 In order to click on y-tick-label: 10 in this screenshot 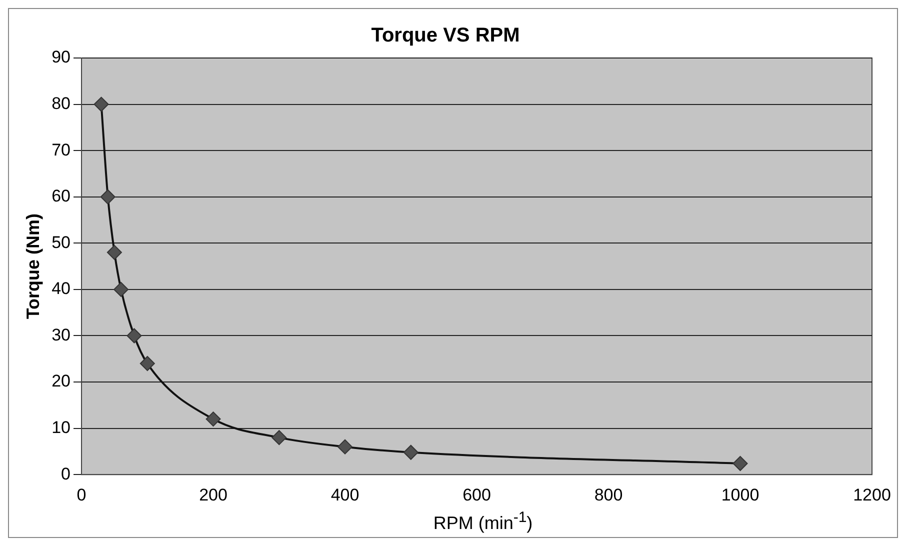, I will do `click(61, 427)`.